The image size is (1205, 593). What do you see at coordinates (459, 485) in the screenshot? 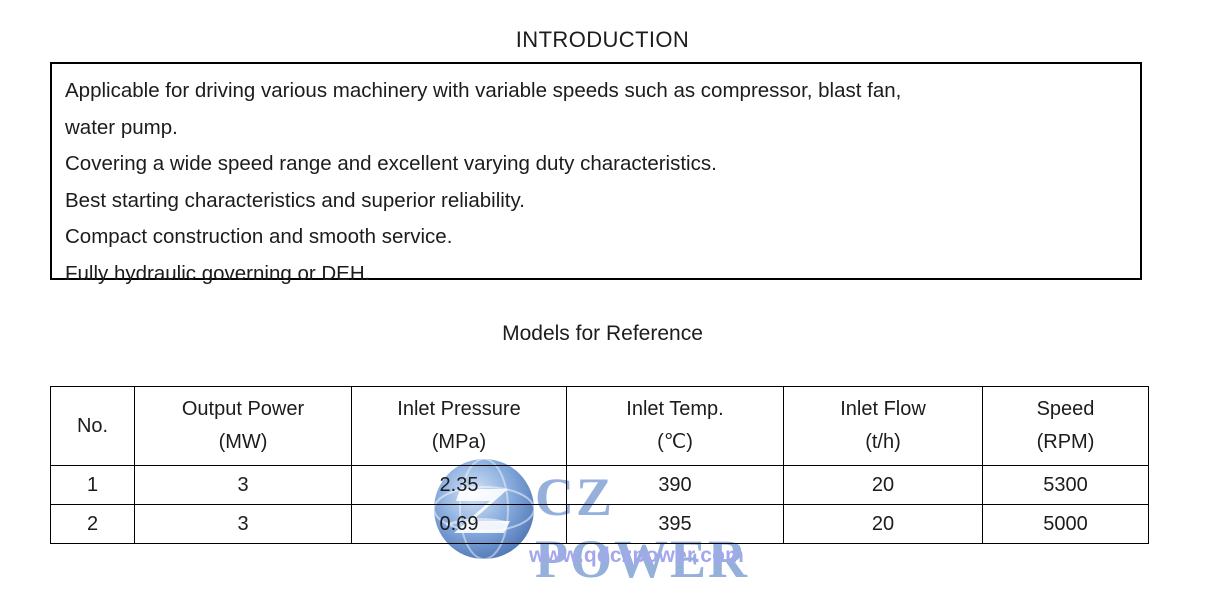
I see `cell-inlet-pressure: 2.35` at bounding box center [459, 485].